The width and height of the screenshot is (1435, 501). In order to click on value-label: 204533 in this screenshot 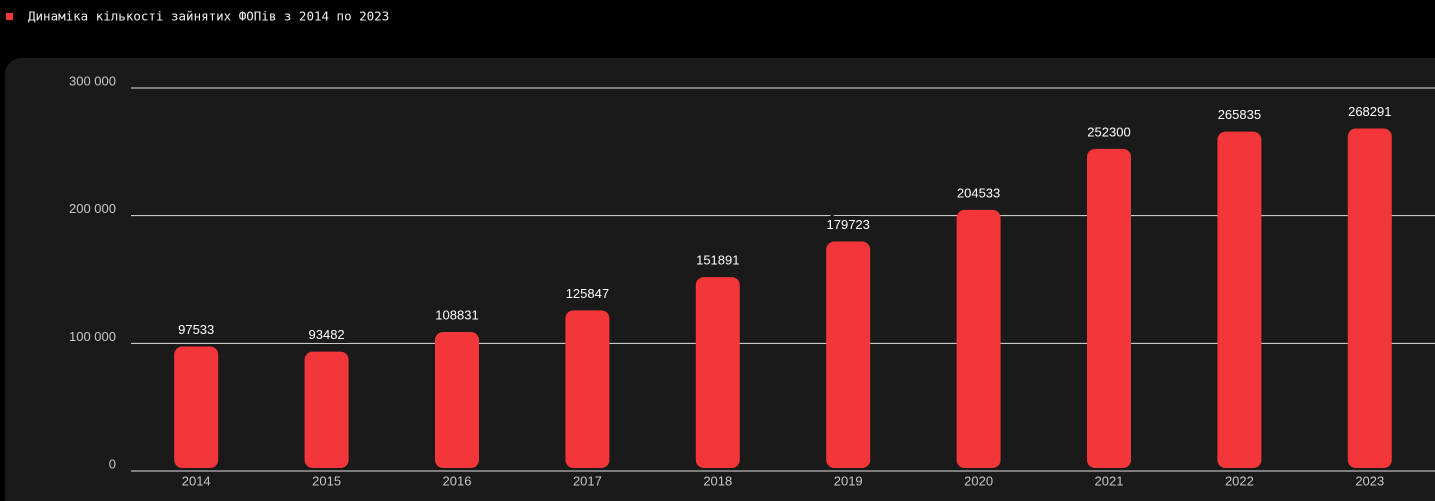, I will do `click(978, 192)`.